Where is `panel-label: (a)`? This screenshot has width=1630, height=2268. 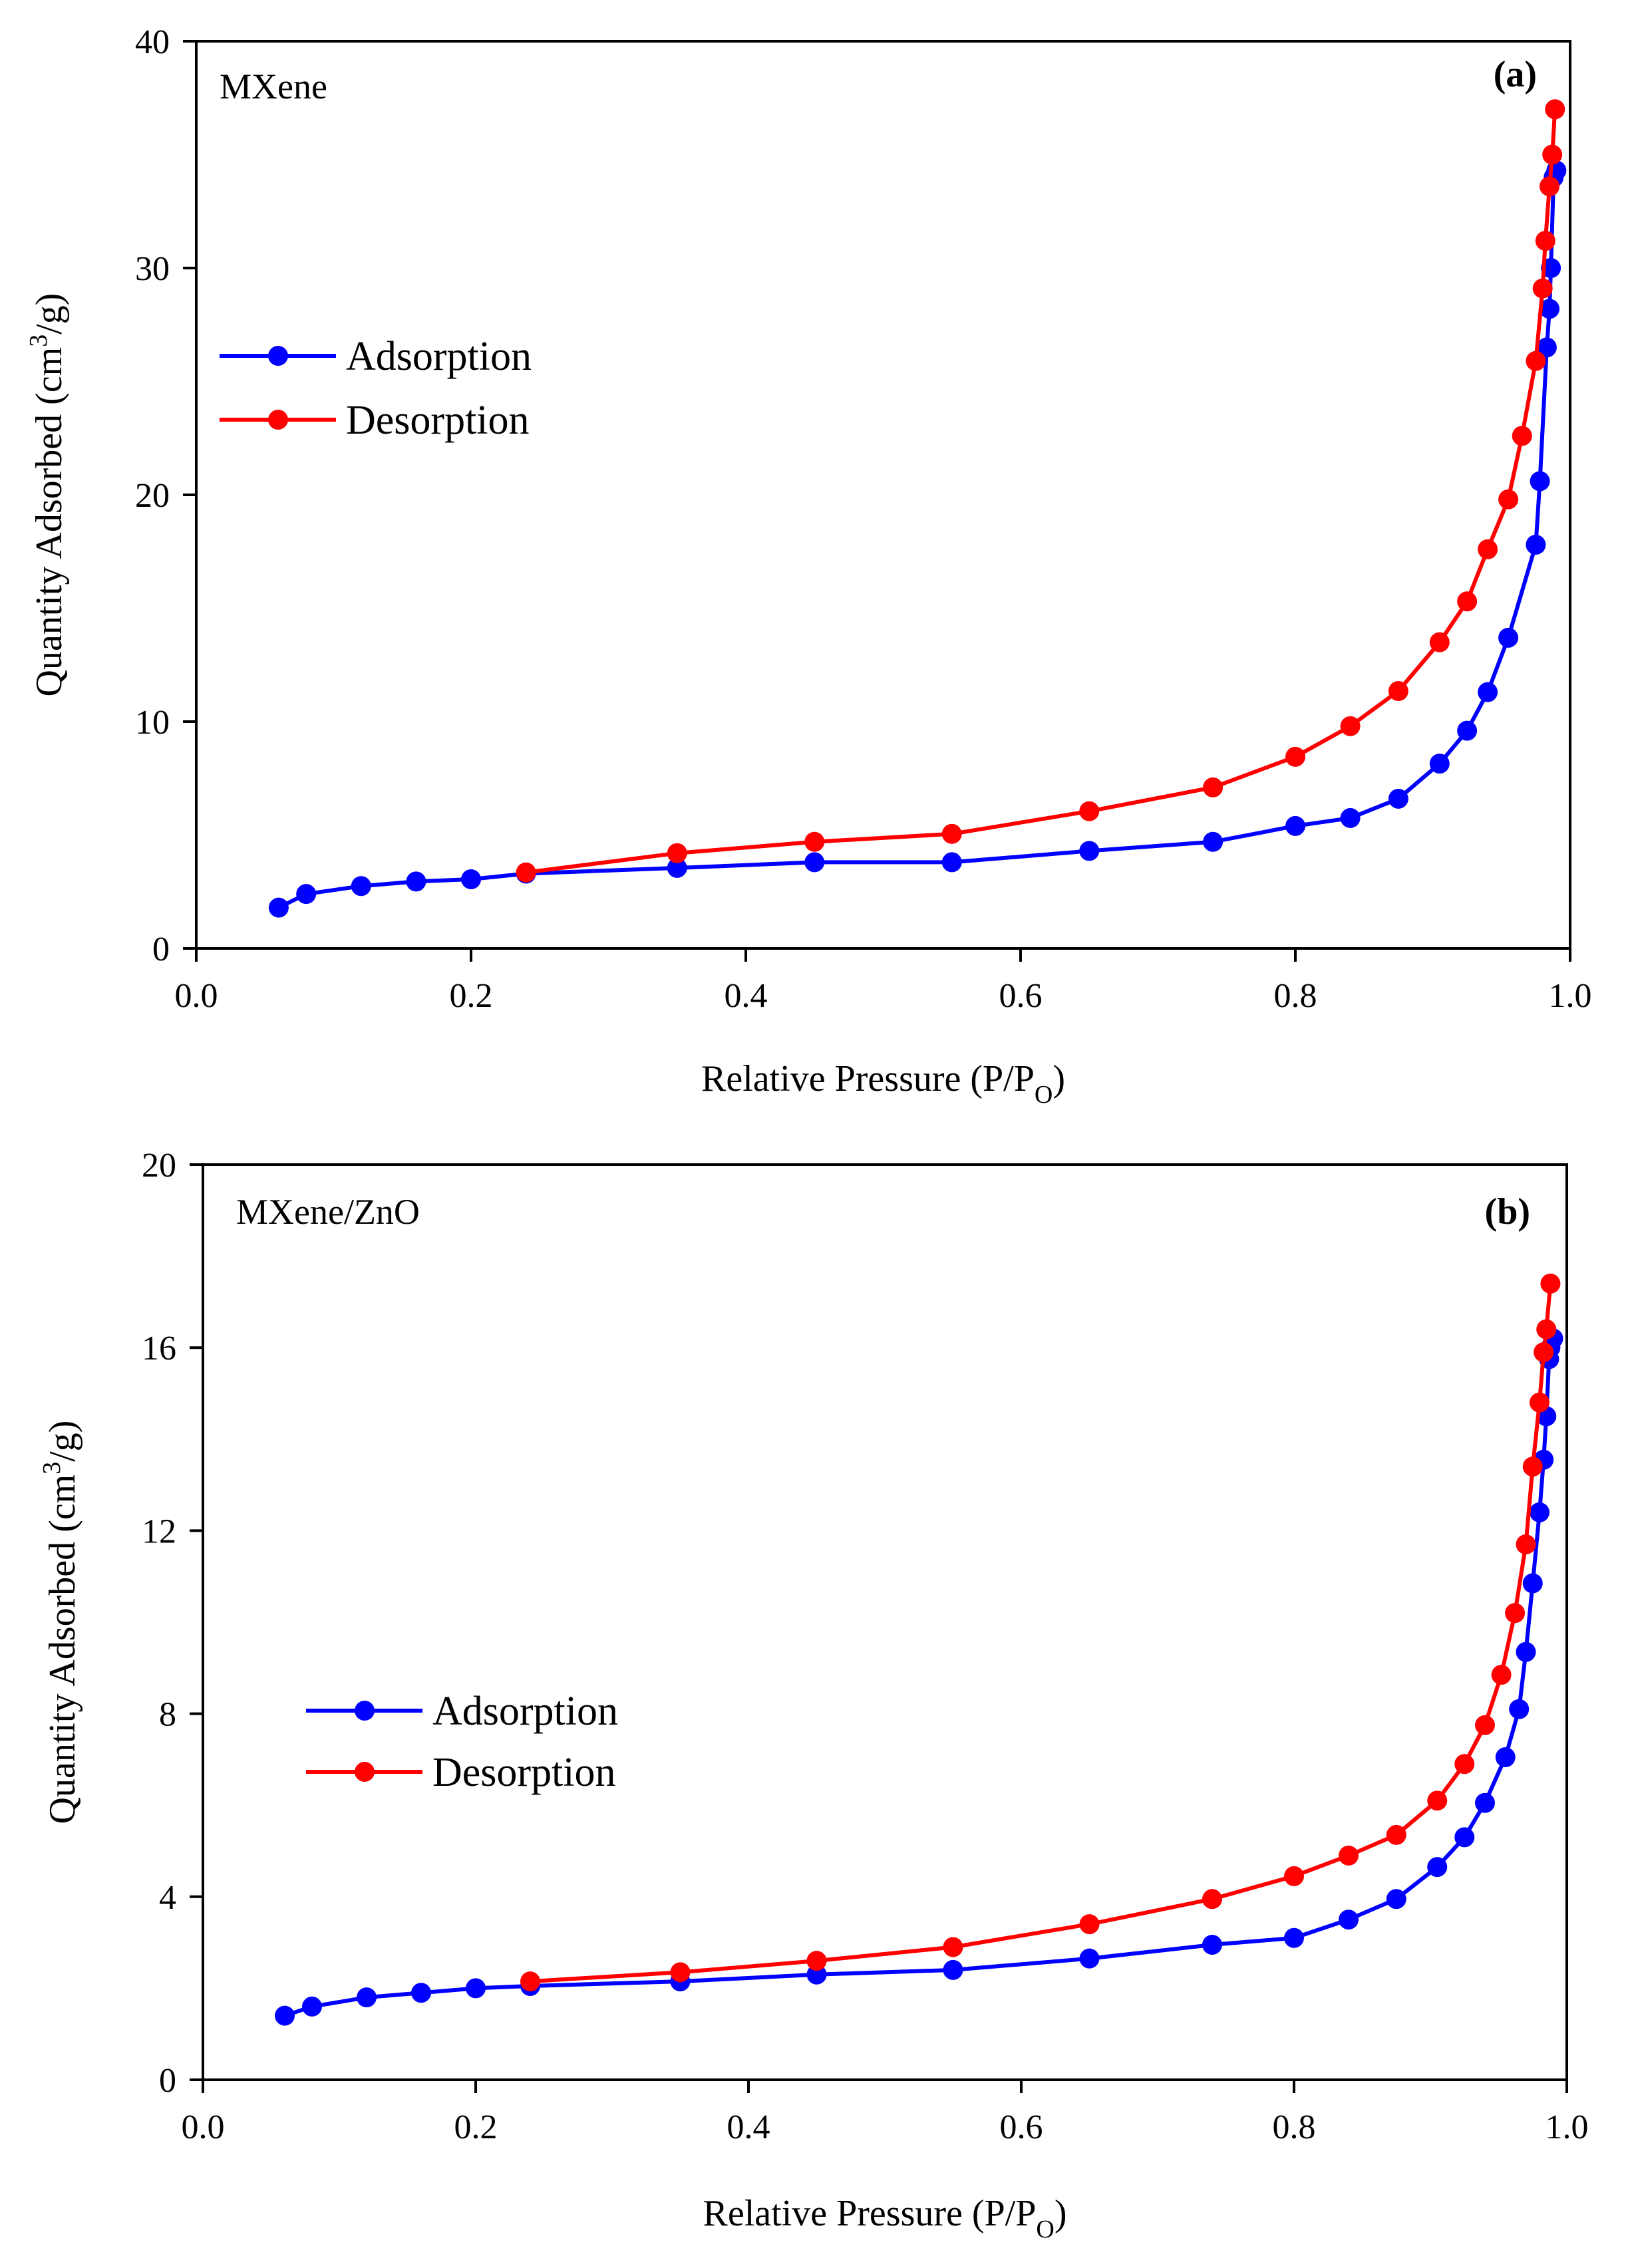
panel-label: (a) is located at coordinates (1515, 75).